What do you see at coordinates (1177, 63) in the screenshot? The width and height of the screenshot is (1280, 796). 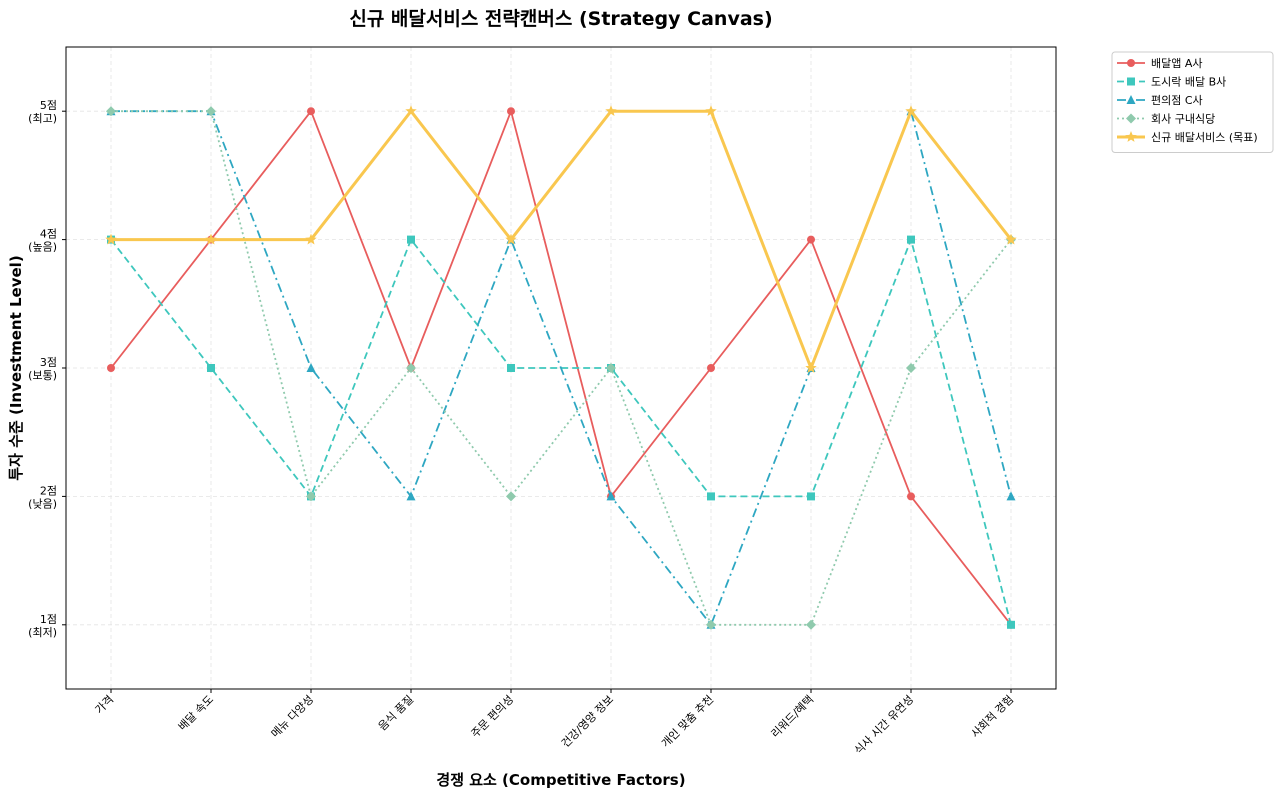 I see `legend-label-0: 배달앱 A사` at bounding box center [1177, 63].